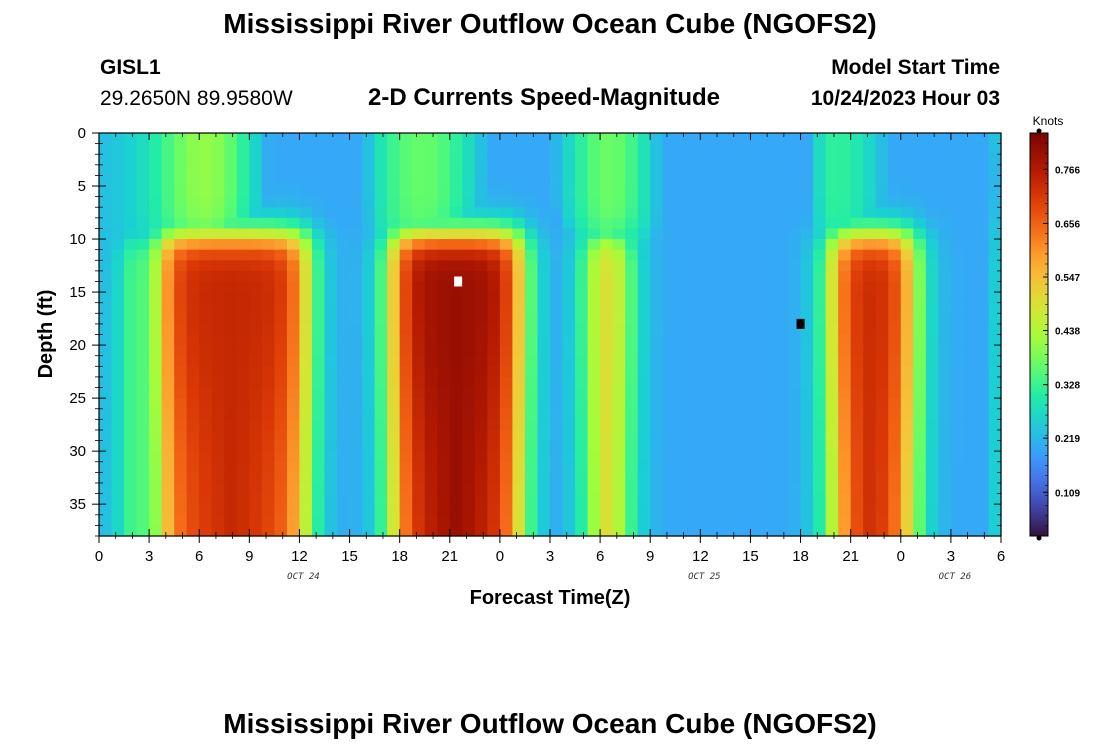 The width and height of the screenshot is (1100, 750). Describe the element at coordinates (915, 67) in the screenshot. I see `model-start-label: Model Start Time` at that location.